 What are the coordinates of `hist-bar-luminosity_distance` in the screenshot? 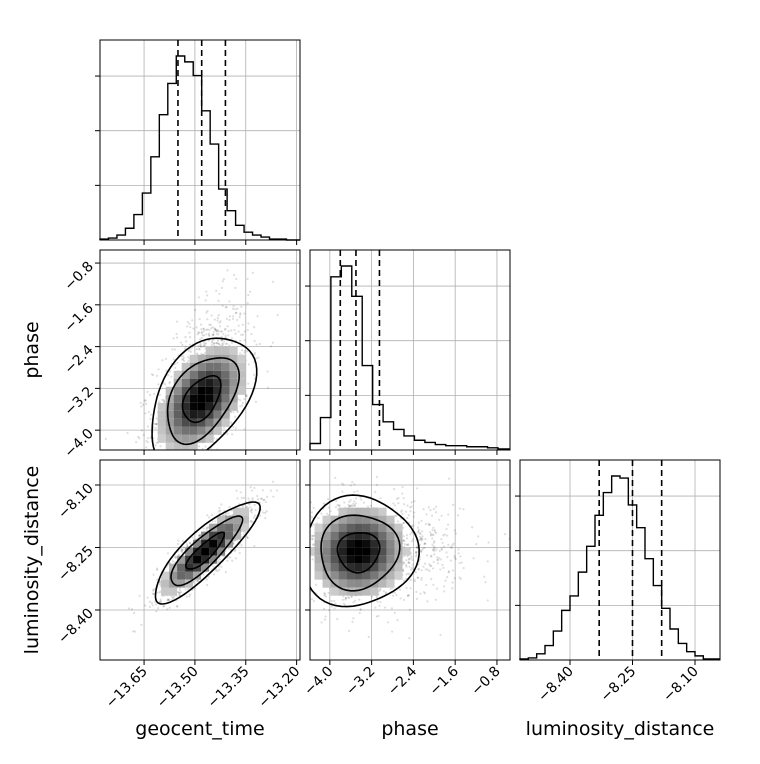 It's located at (691, 656).